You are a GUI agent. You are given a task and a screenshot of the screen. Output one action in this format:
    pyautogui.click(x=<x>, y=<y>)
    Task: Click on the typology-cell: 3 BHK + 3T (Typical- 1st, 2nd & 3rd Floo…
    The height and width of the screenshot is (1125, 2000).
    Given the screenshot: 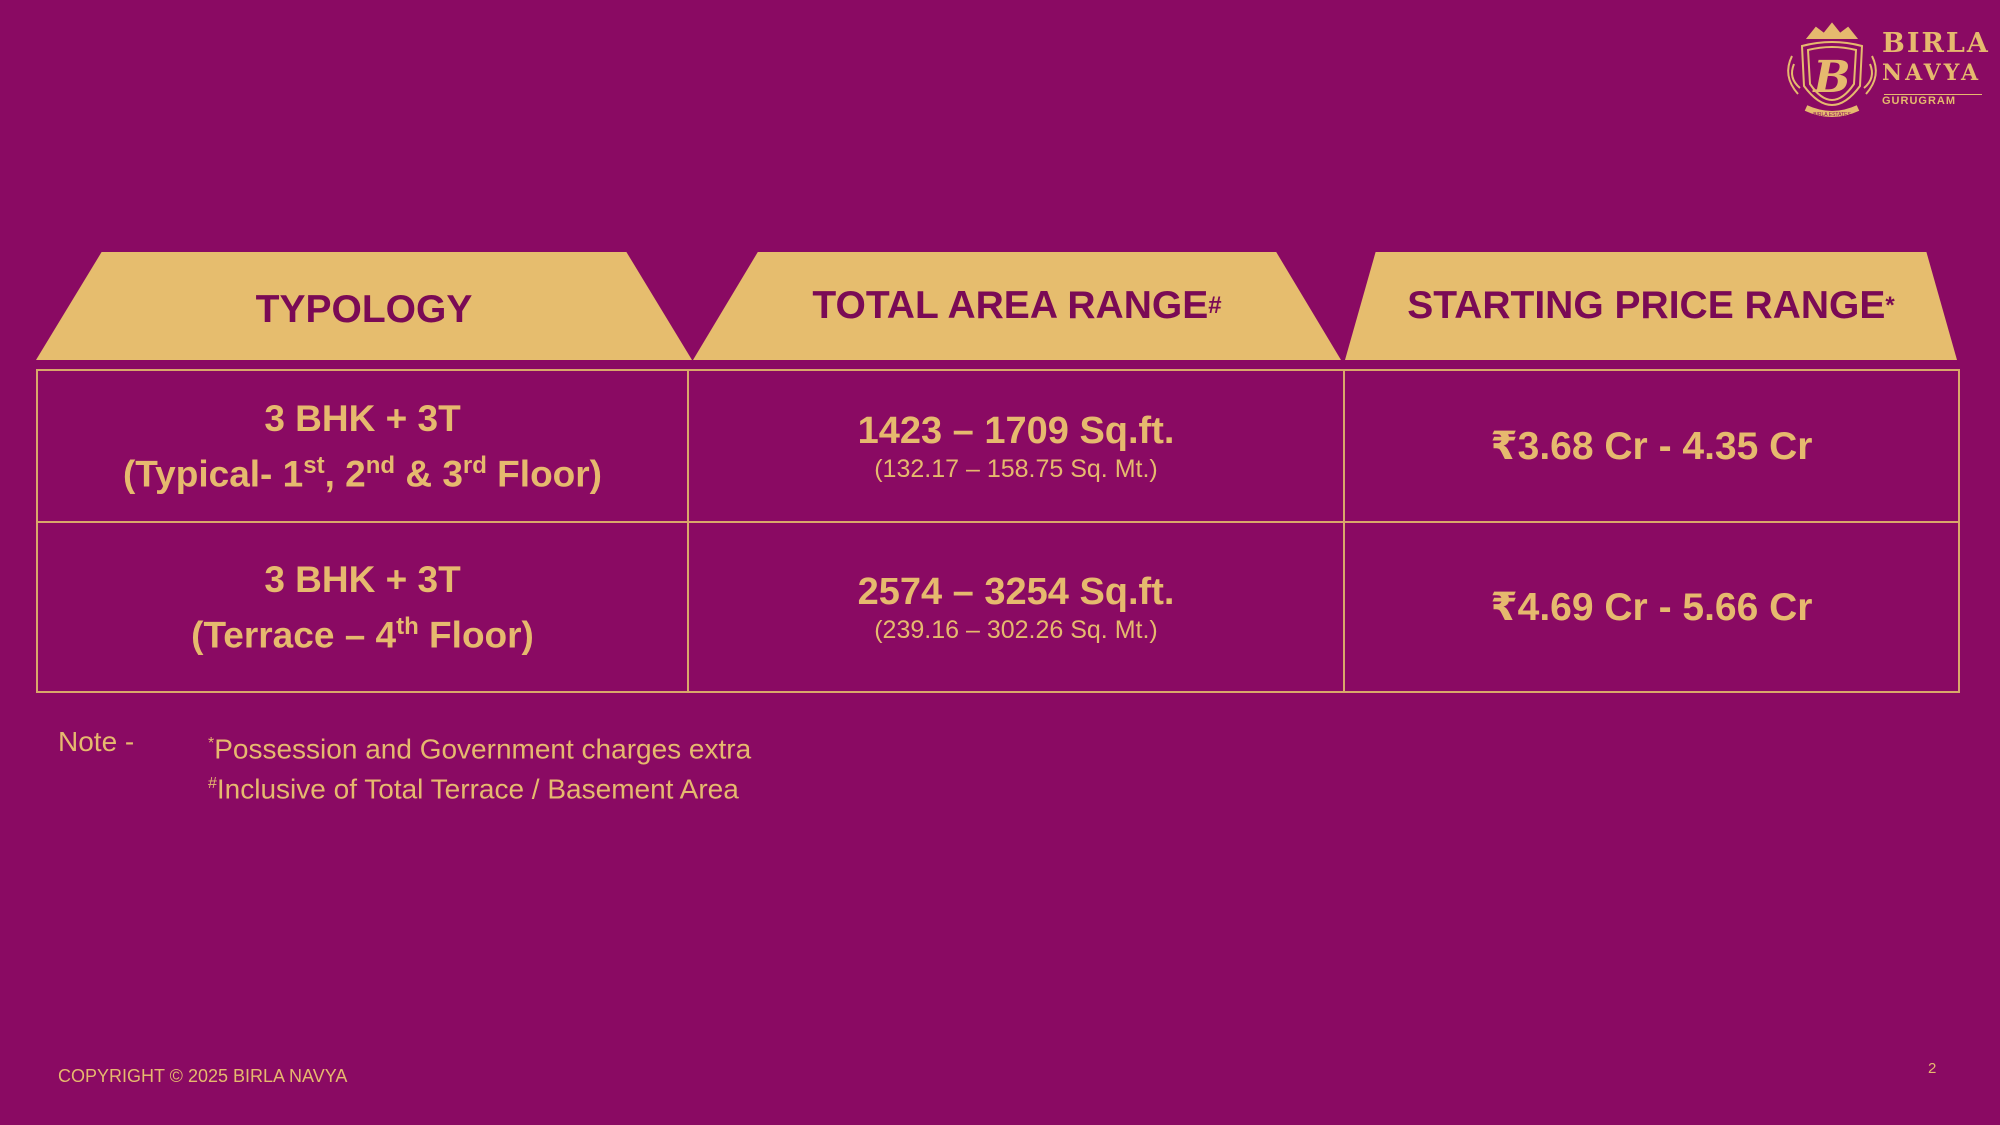 What is the action you would take?
    pyautogui.click(x=362, y=446)
    